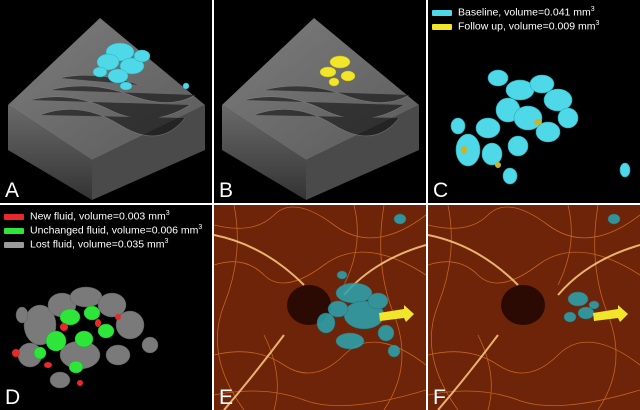  What do you see at coordinates (226, 397) in the screenshot?
I see `panel-label-e: E` at bounding box center [226, 397].